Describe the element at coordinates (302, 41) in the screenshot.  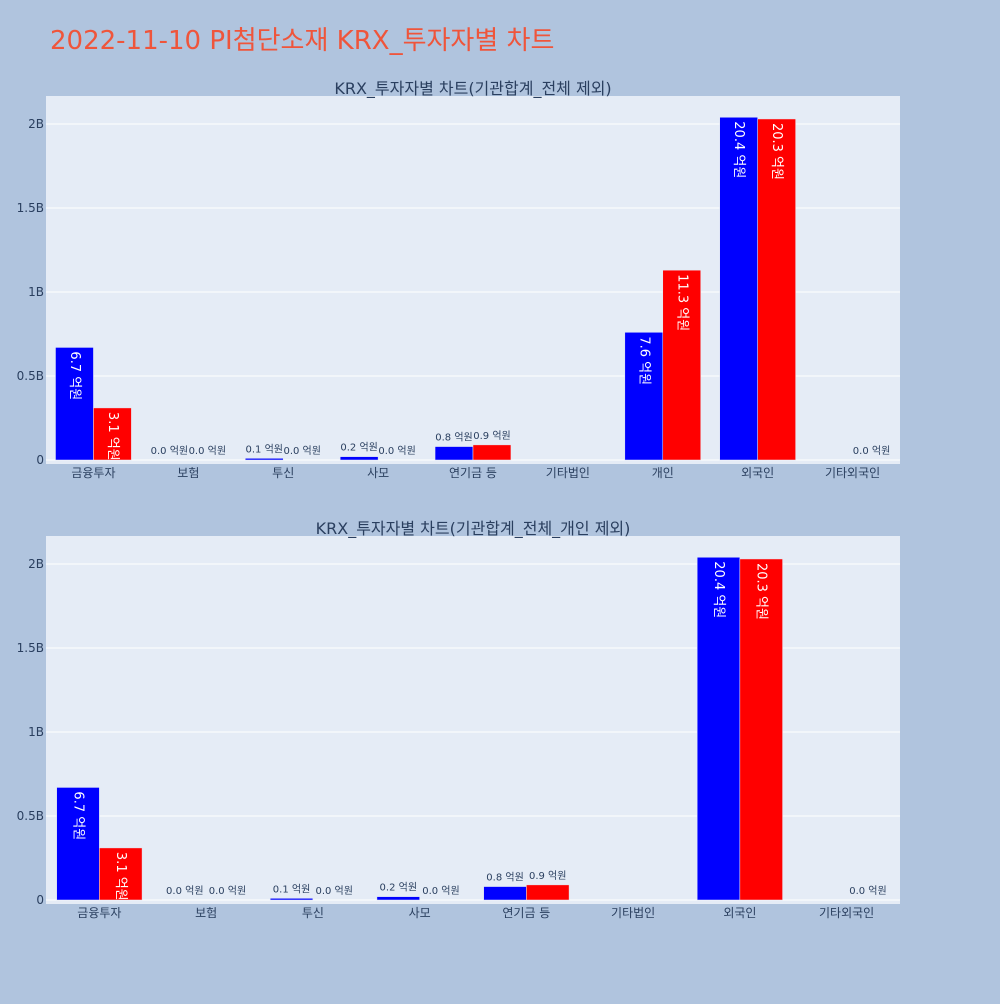
I see `page-title: 2022-11-10 PI첨단소재 KRX_투자자별 차트` at that location.